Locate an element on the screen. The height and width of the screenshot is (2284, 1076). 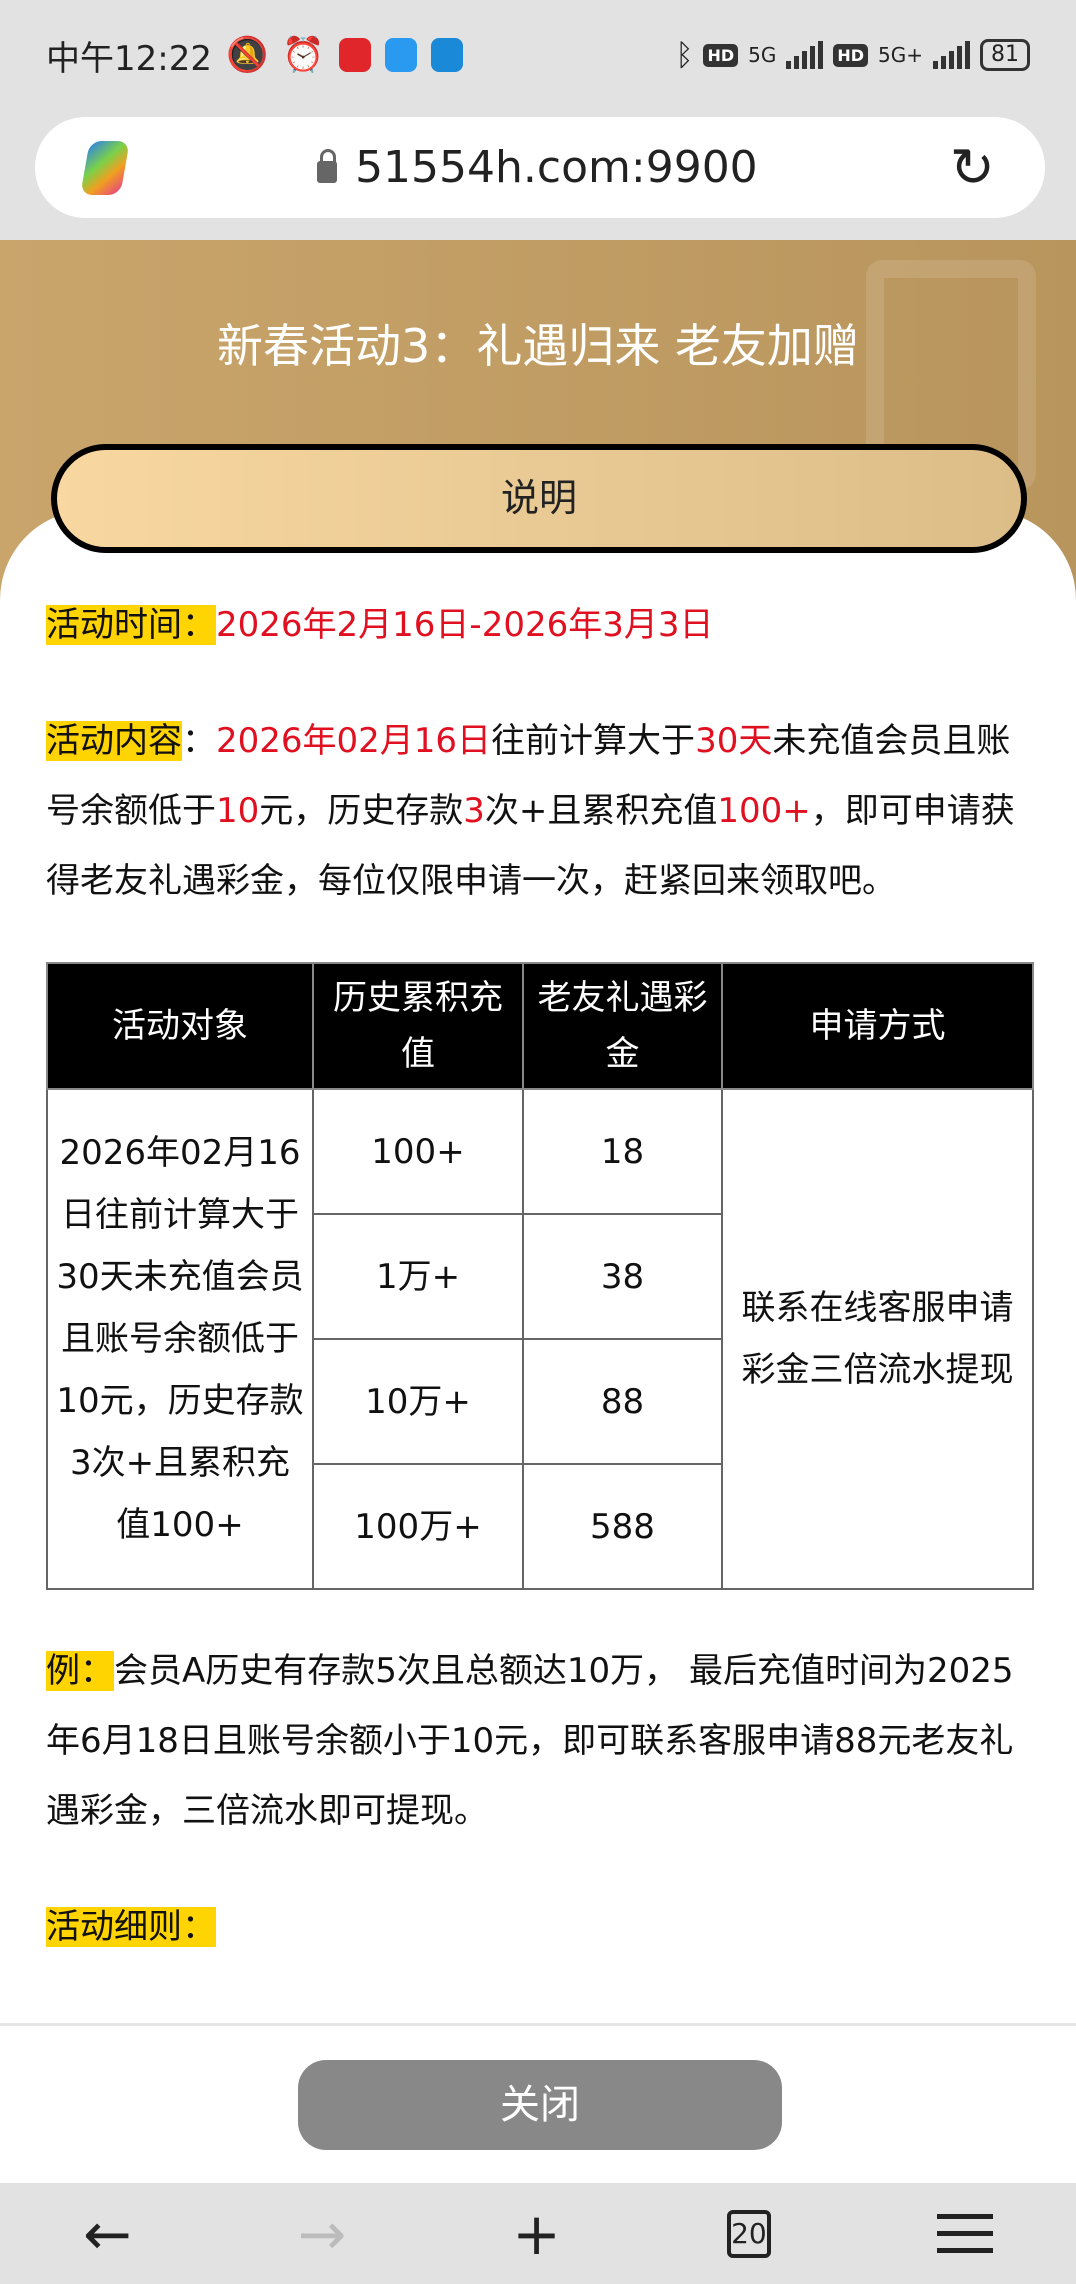
cell: 1万+ is located at coordinates (418, 1276).